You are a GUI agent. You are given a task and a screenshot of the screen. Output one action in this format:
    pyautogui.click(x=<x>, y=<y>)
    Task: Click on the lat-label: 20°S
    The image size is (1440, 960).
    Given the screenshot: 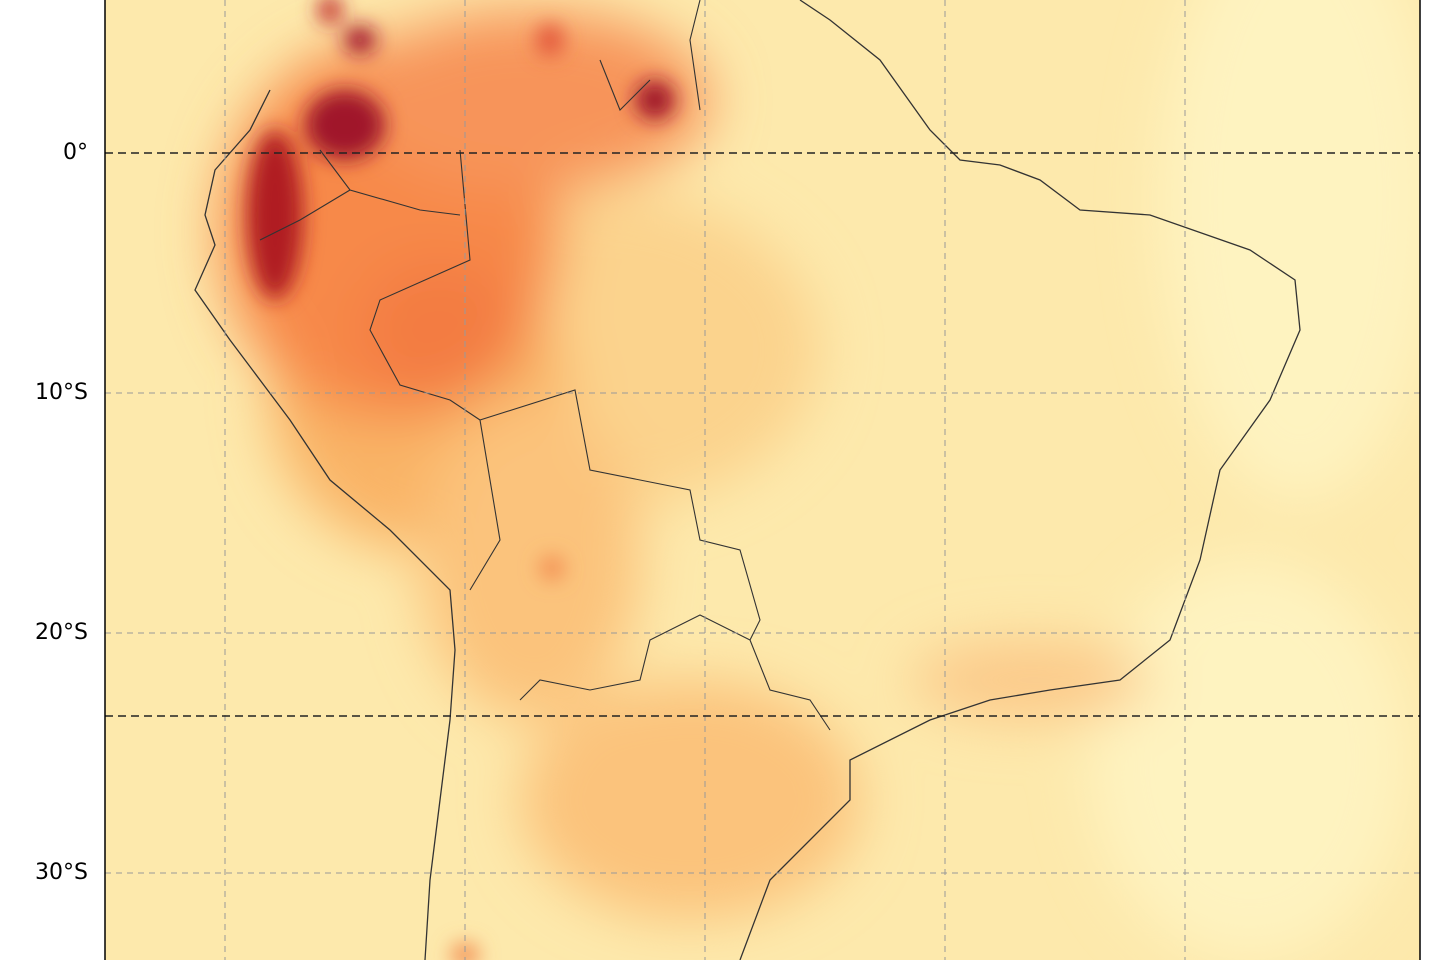 What is the action you would take?
    pyautogui.click(x=61, y=632)
    